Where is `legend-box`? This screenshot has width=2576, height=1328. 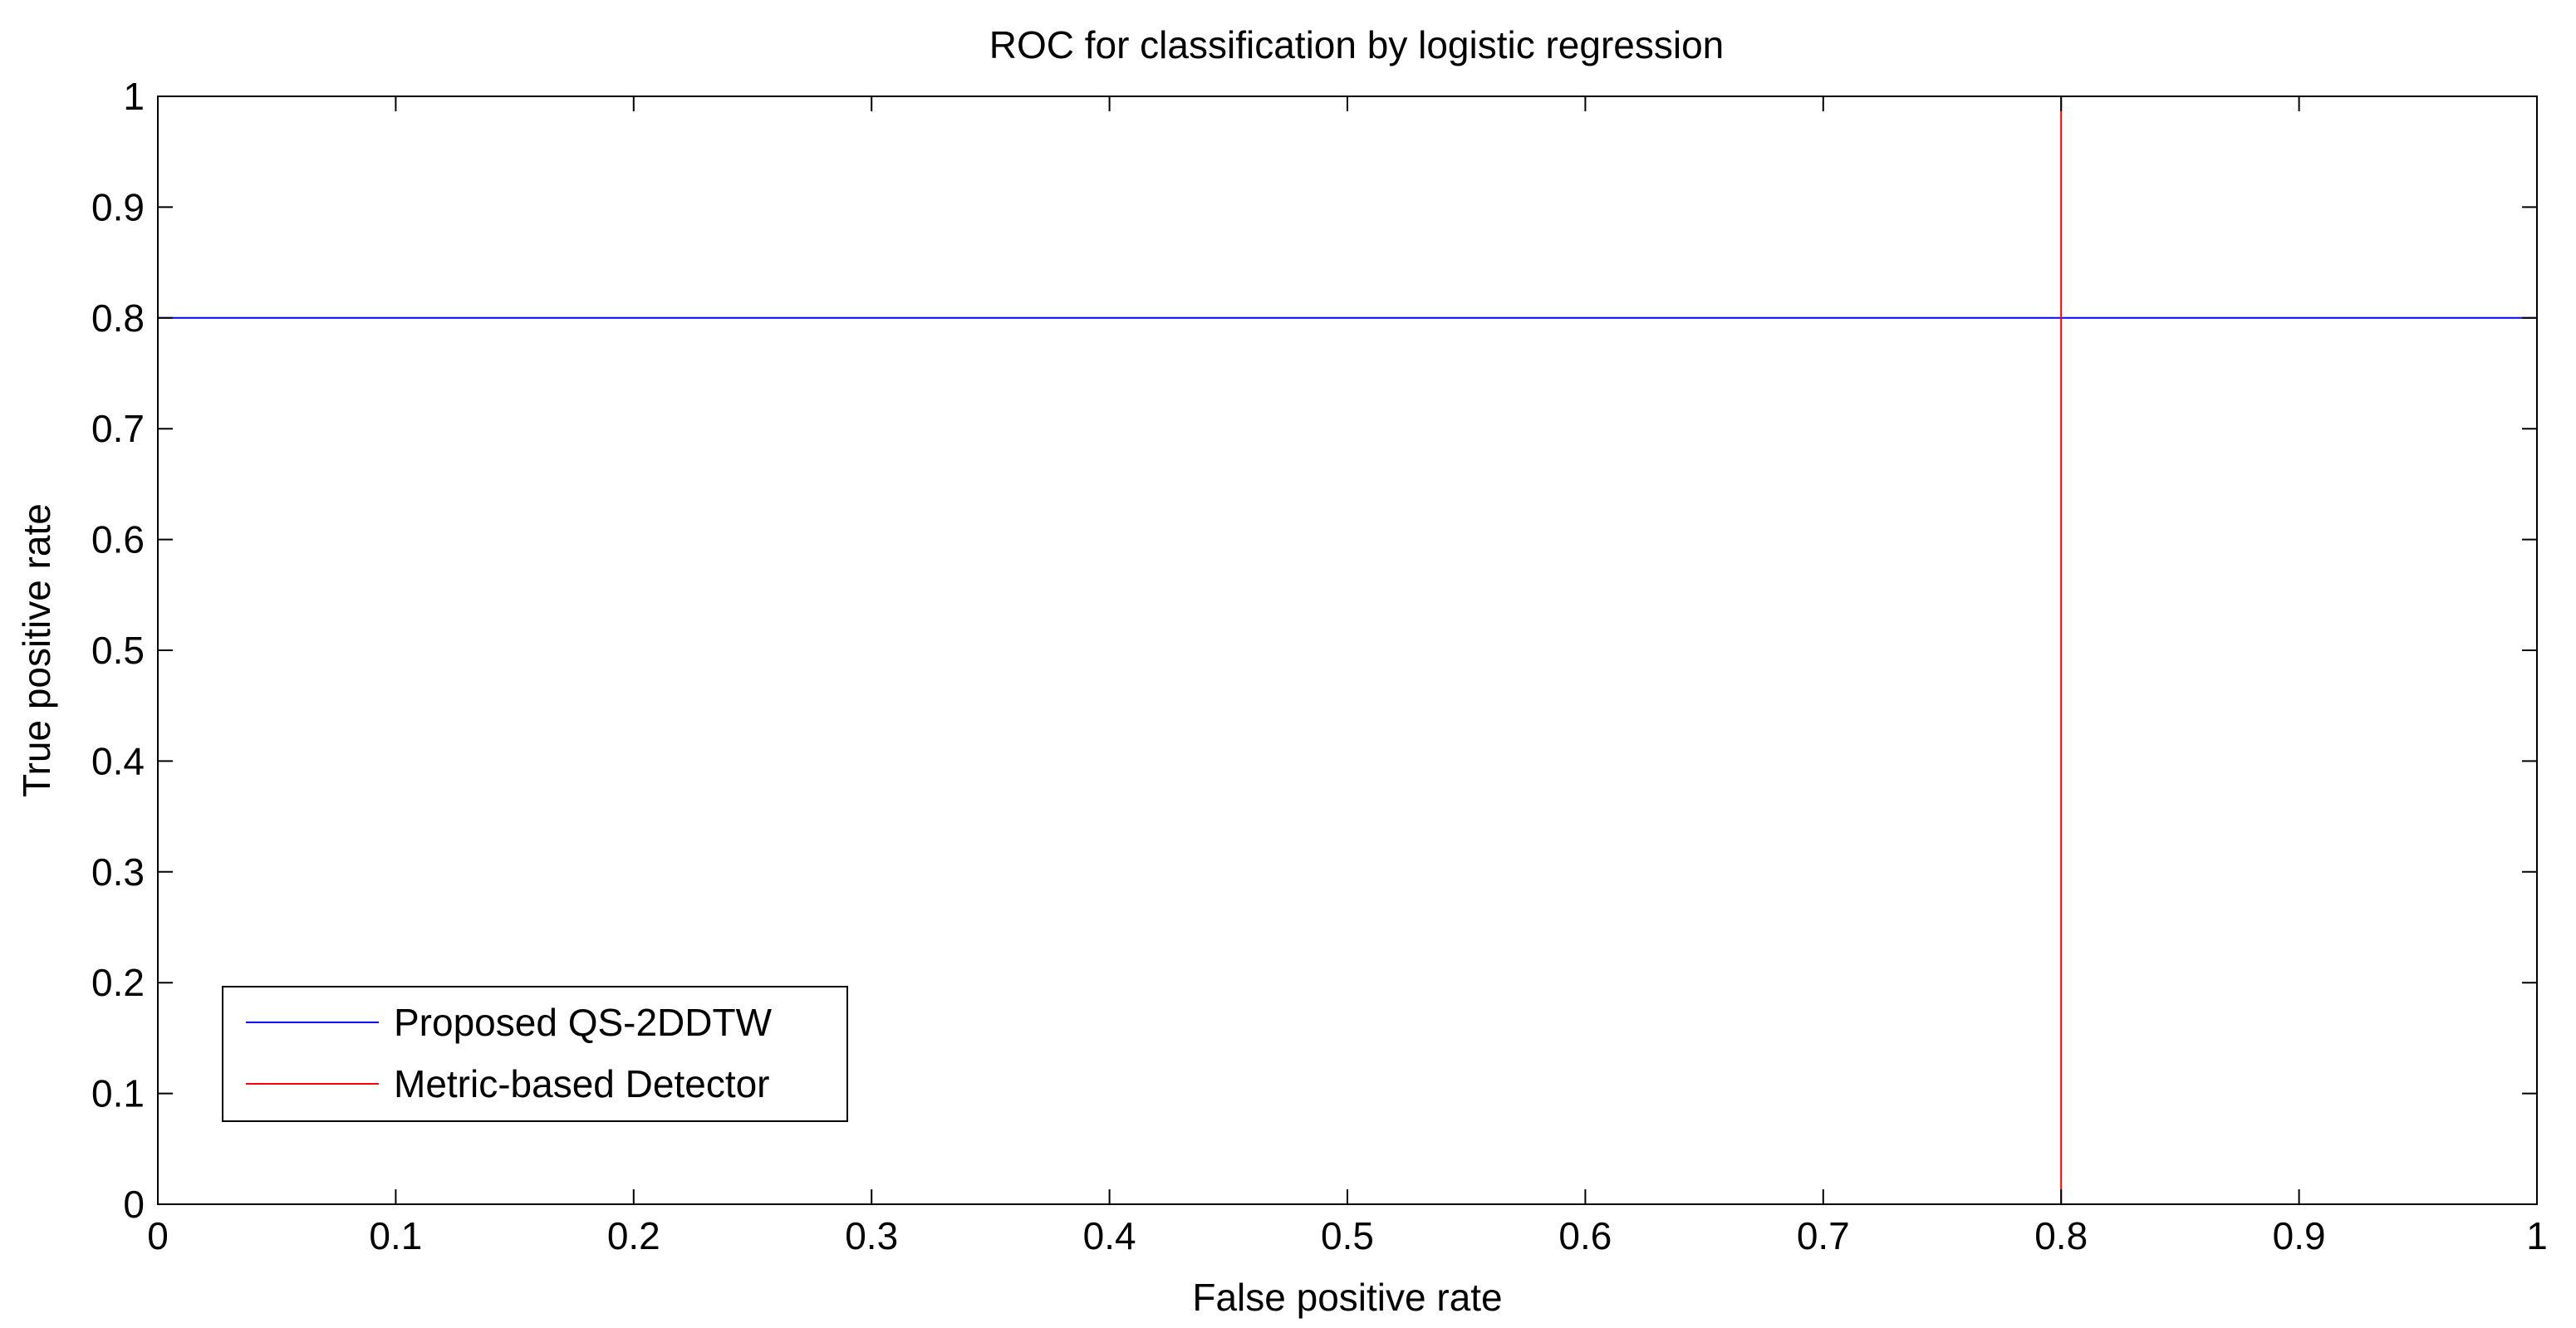
legend-box is located at coordinates (535, 1054).